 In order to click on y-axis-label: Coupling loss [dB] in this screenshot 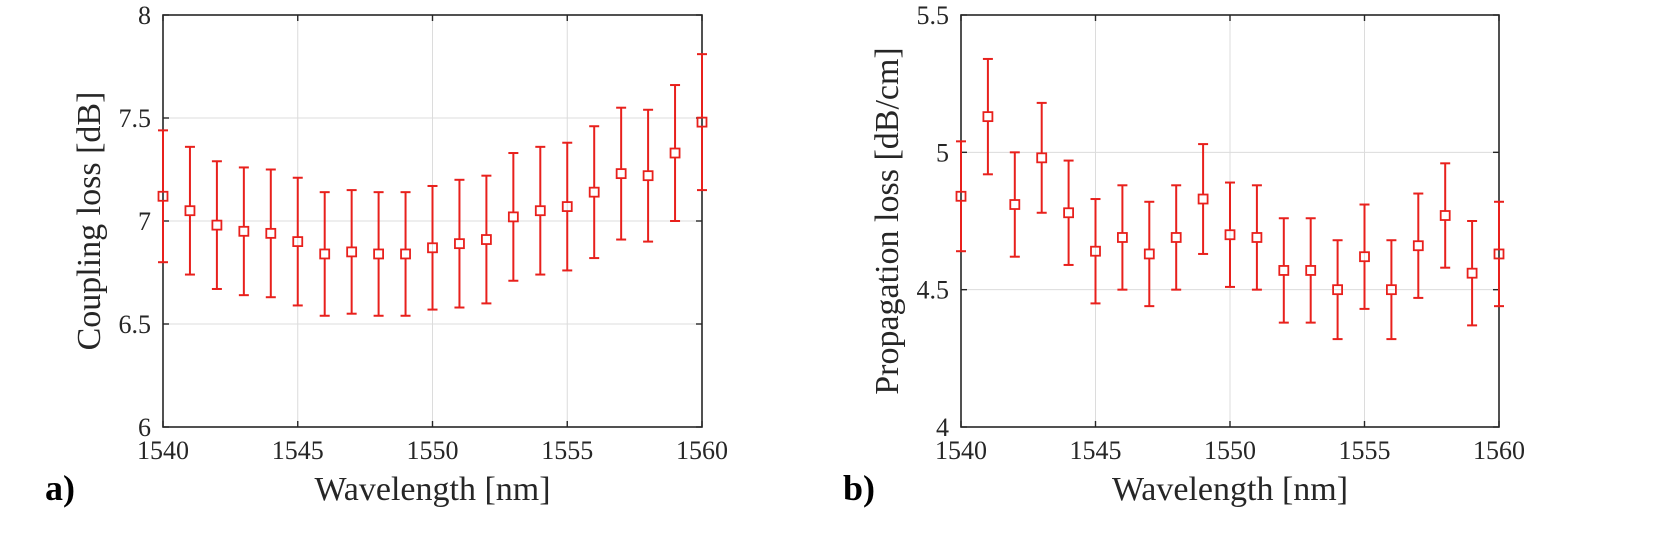, I will do `click(89, 221)`.